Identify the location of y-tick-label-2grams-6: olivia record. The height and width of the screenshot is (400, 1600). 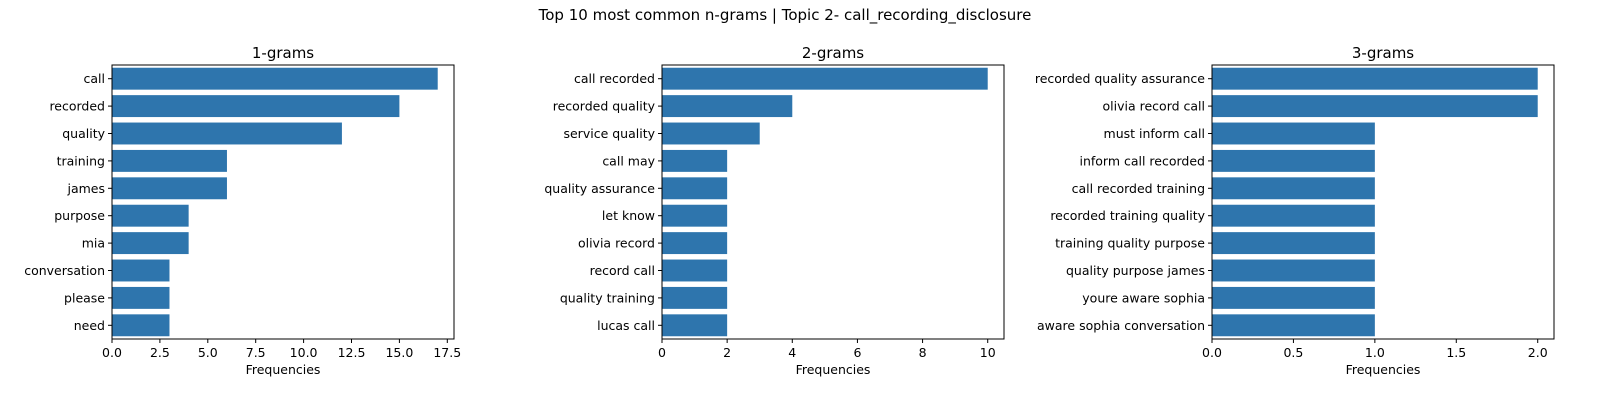
(616, 243).